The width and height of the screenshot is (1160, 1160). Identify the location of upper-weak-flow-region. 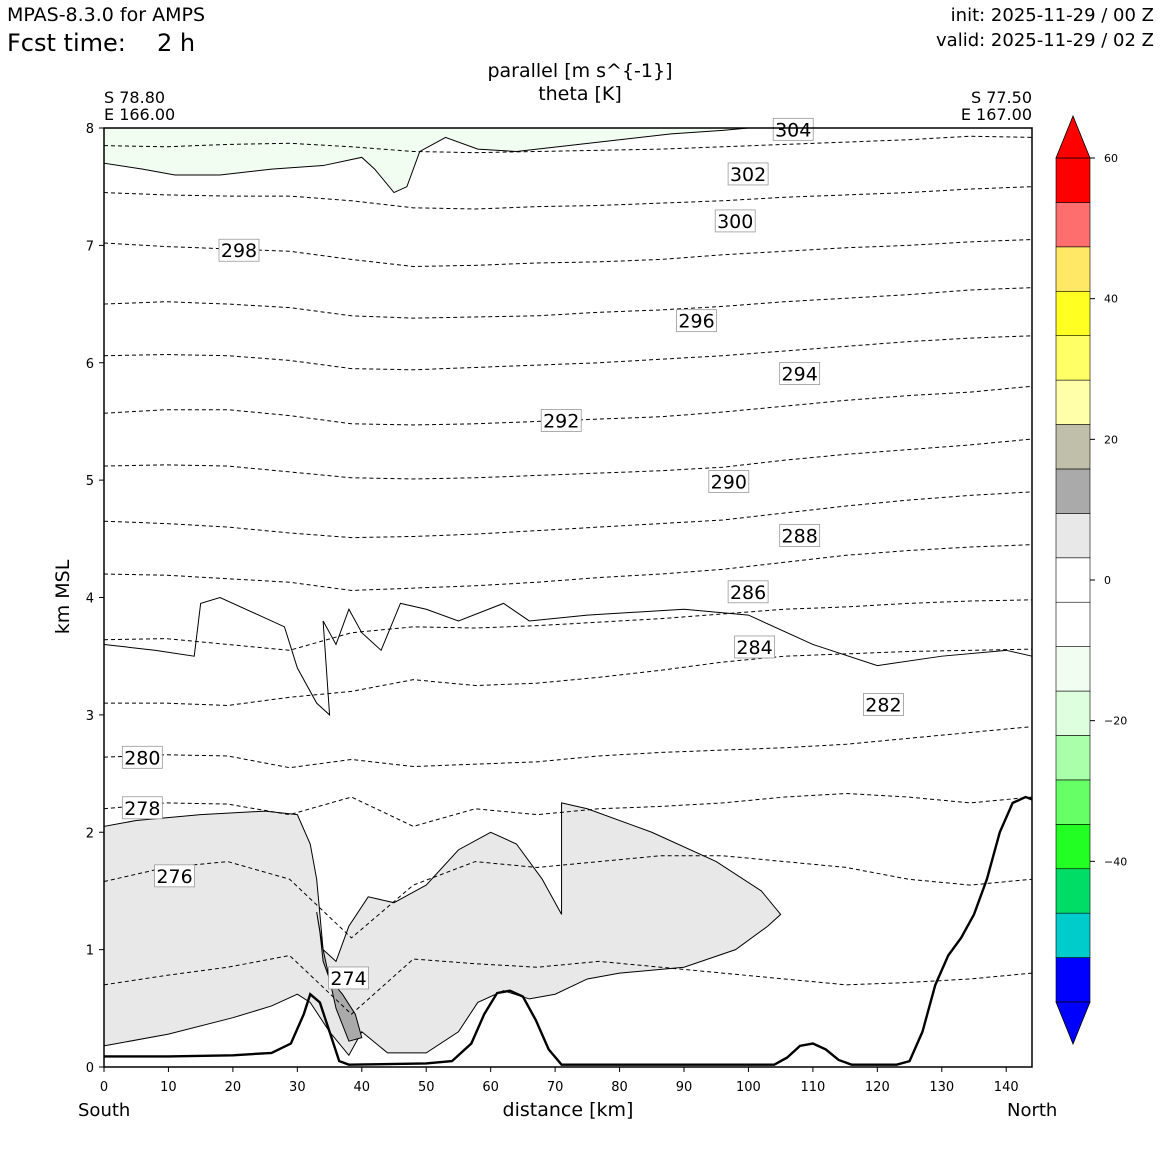
(426, 160).